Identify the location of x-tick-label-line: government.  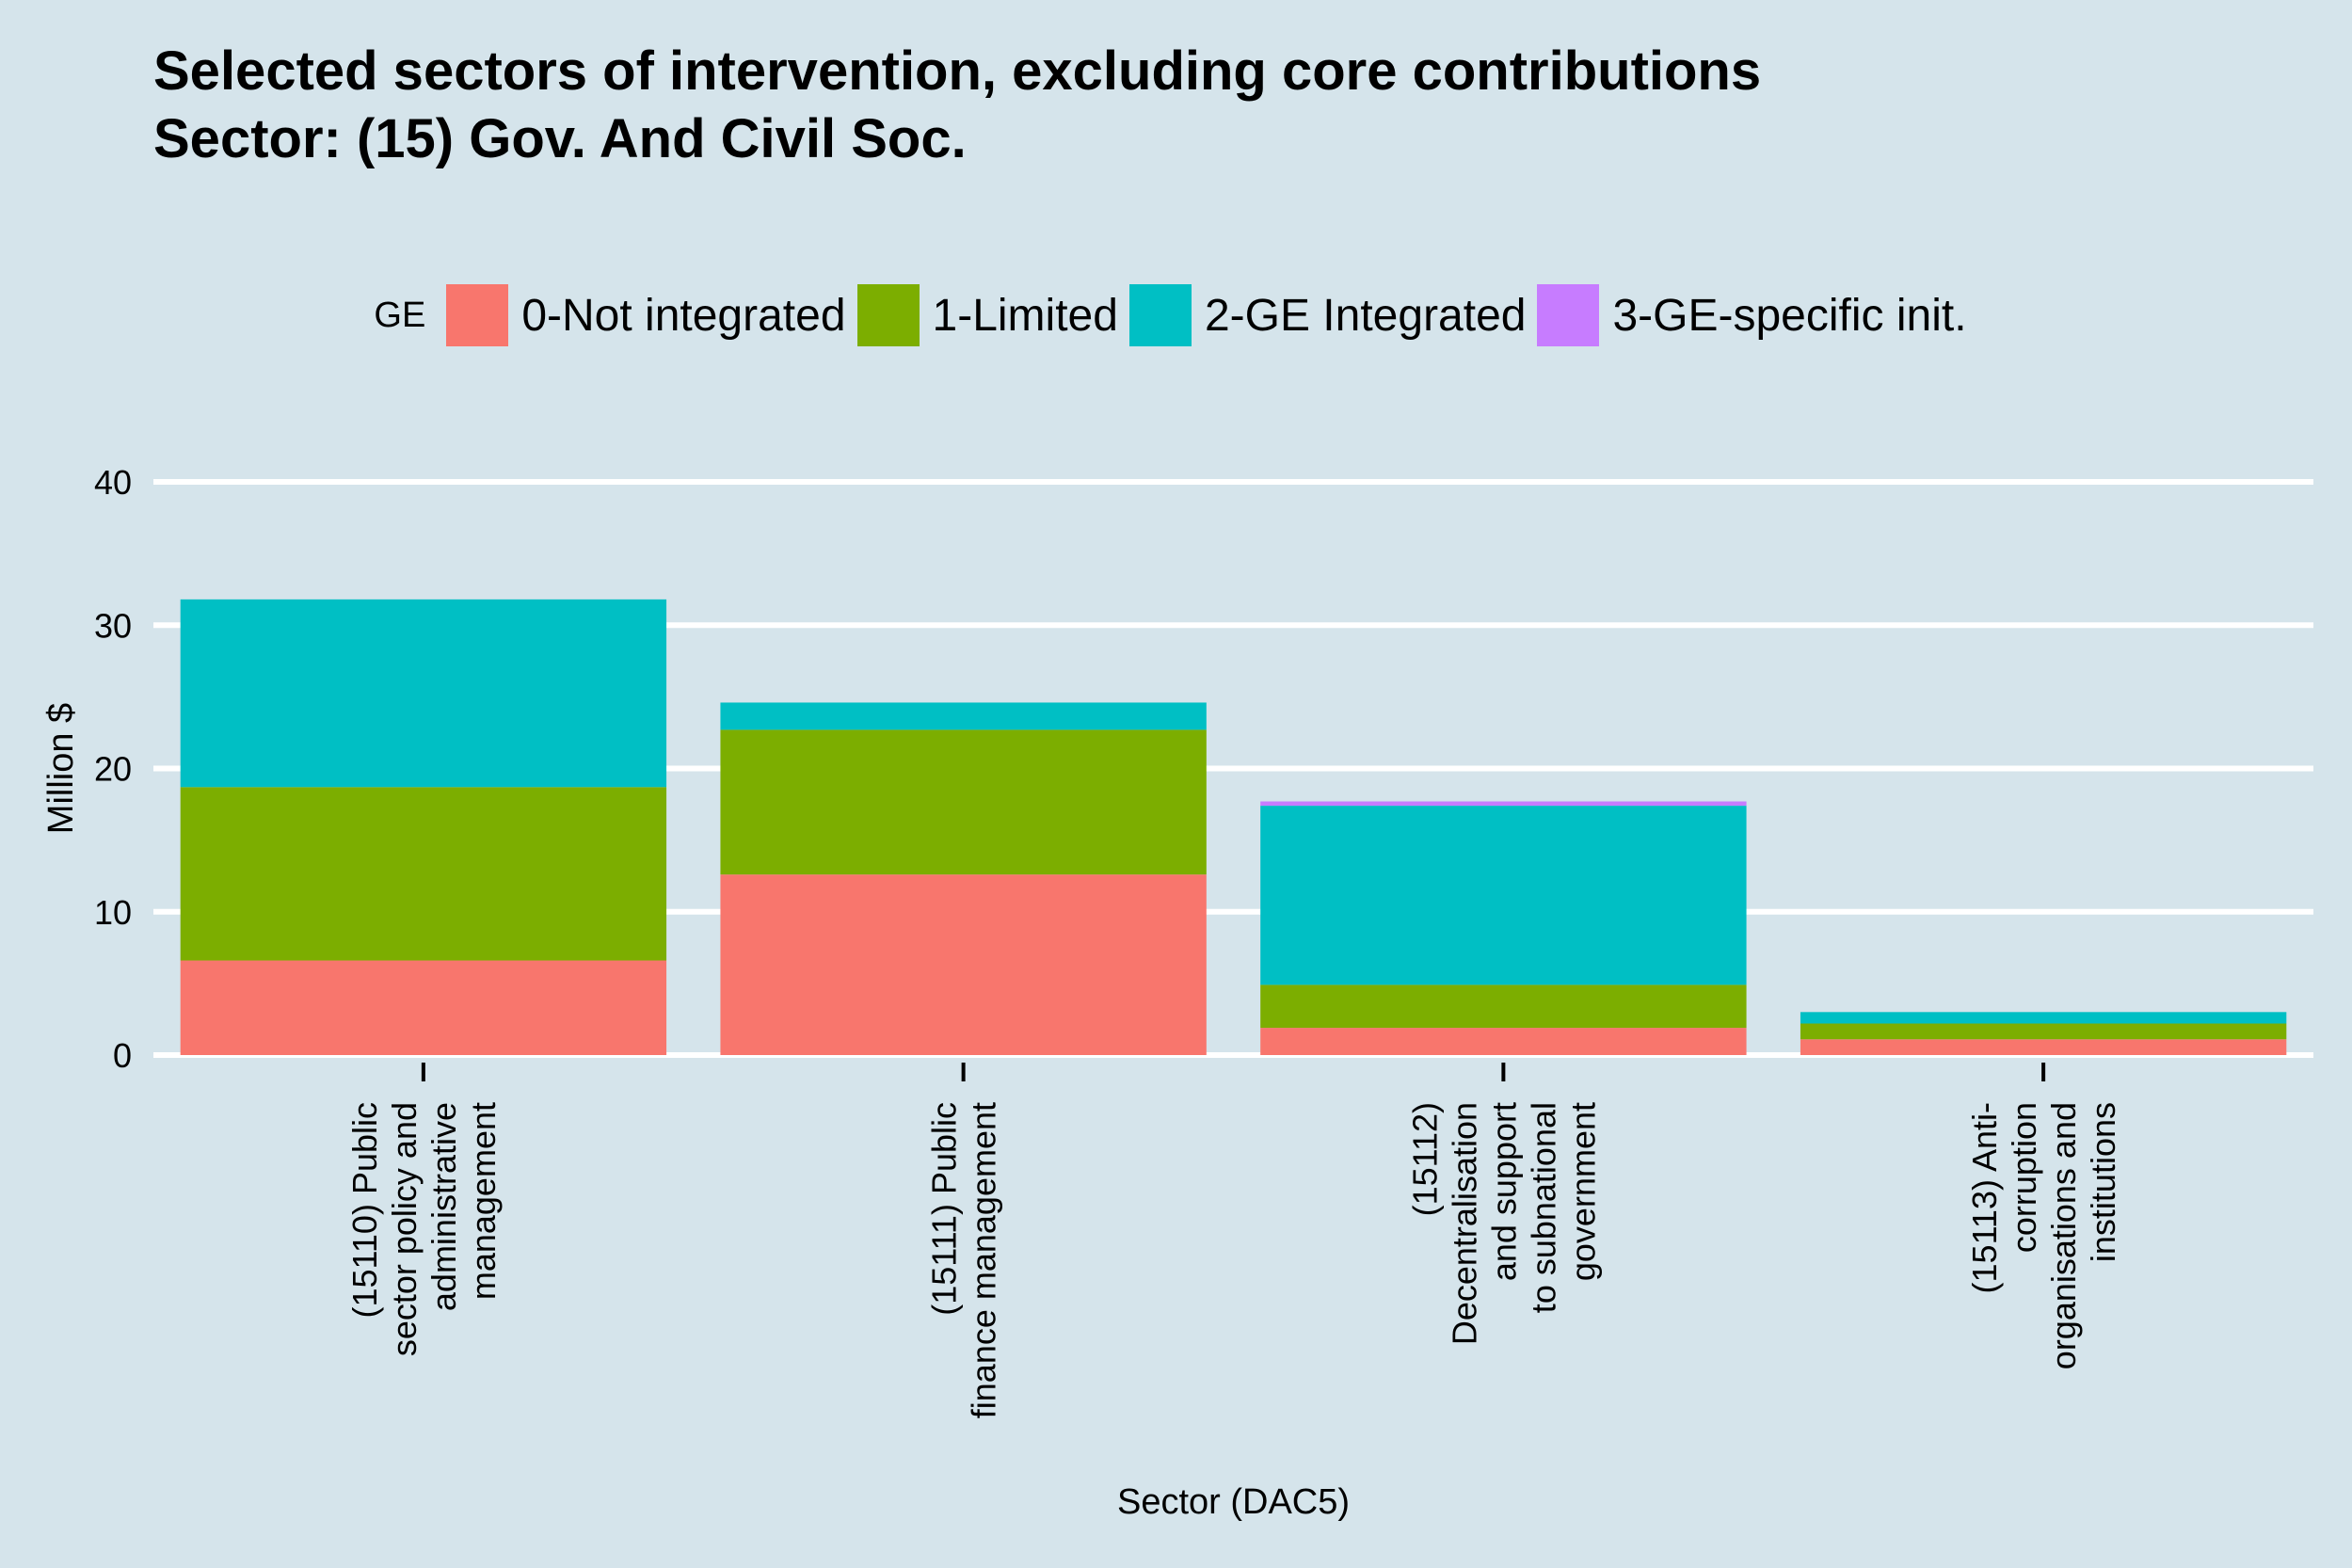
(1582, 1191).